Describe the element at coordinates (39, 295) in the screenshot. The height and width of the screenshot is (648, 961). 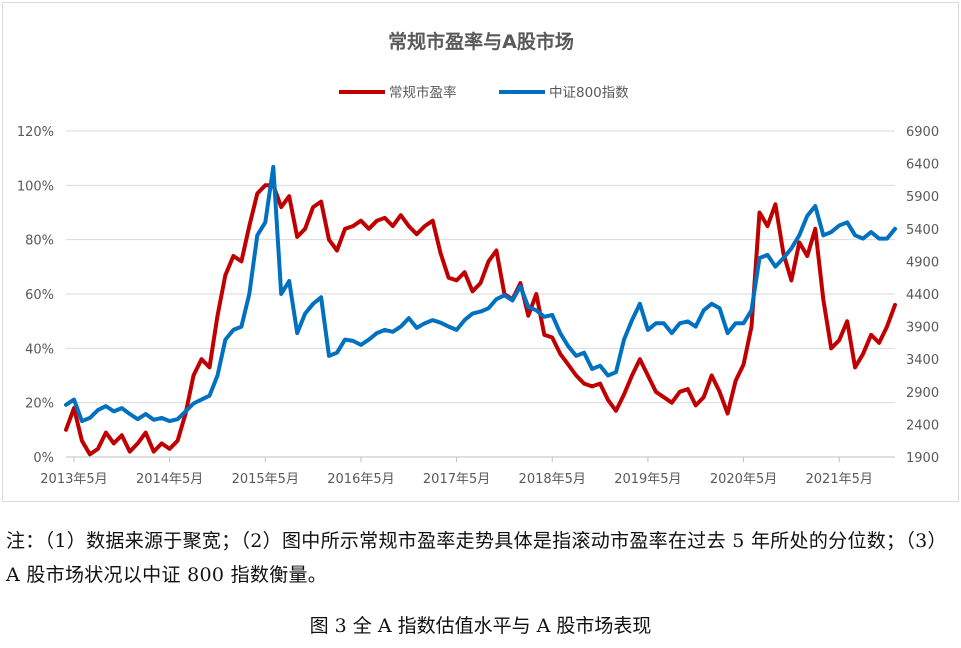
I see `y-left-tick-label: 60%` at that location.